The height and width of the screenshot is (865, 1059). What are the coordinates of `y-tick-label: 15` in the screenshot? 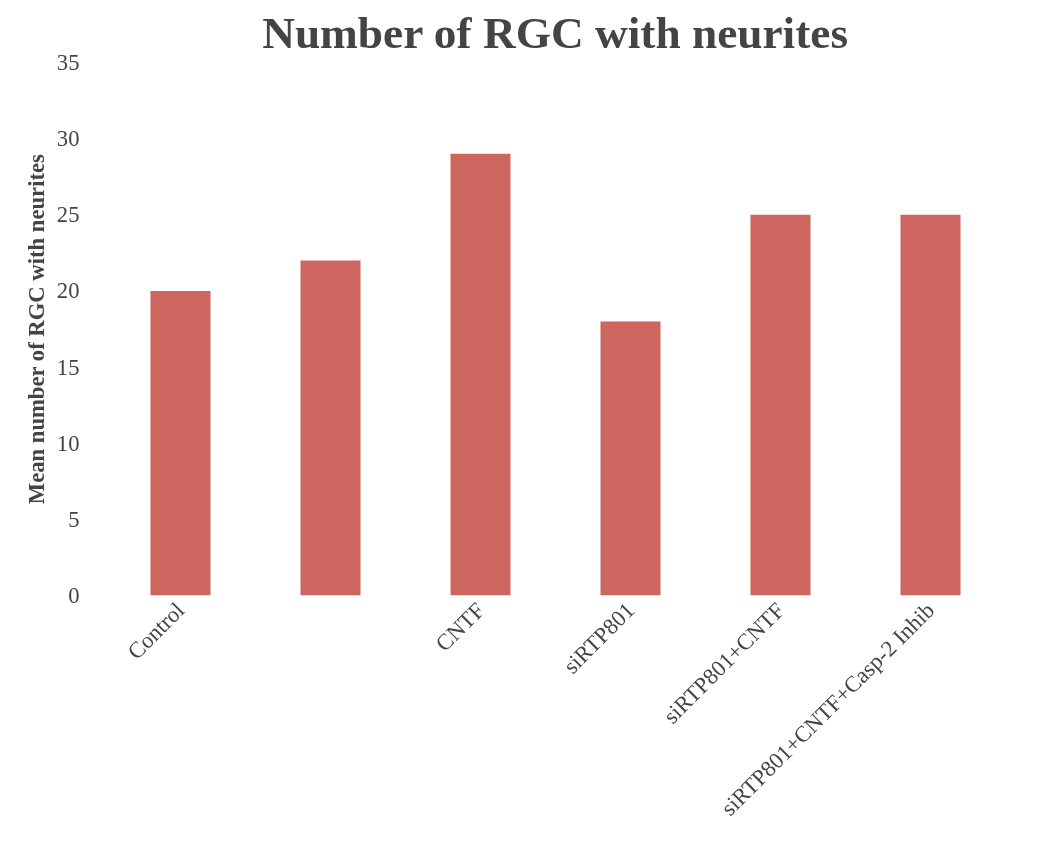 It's located at (68, 367).